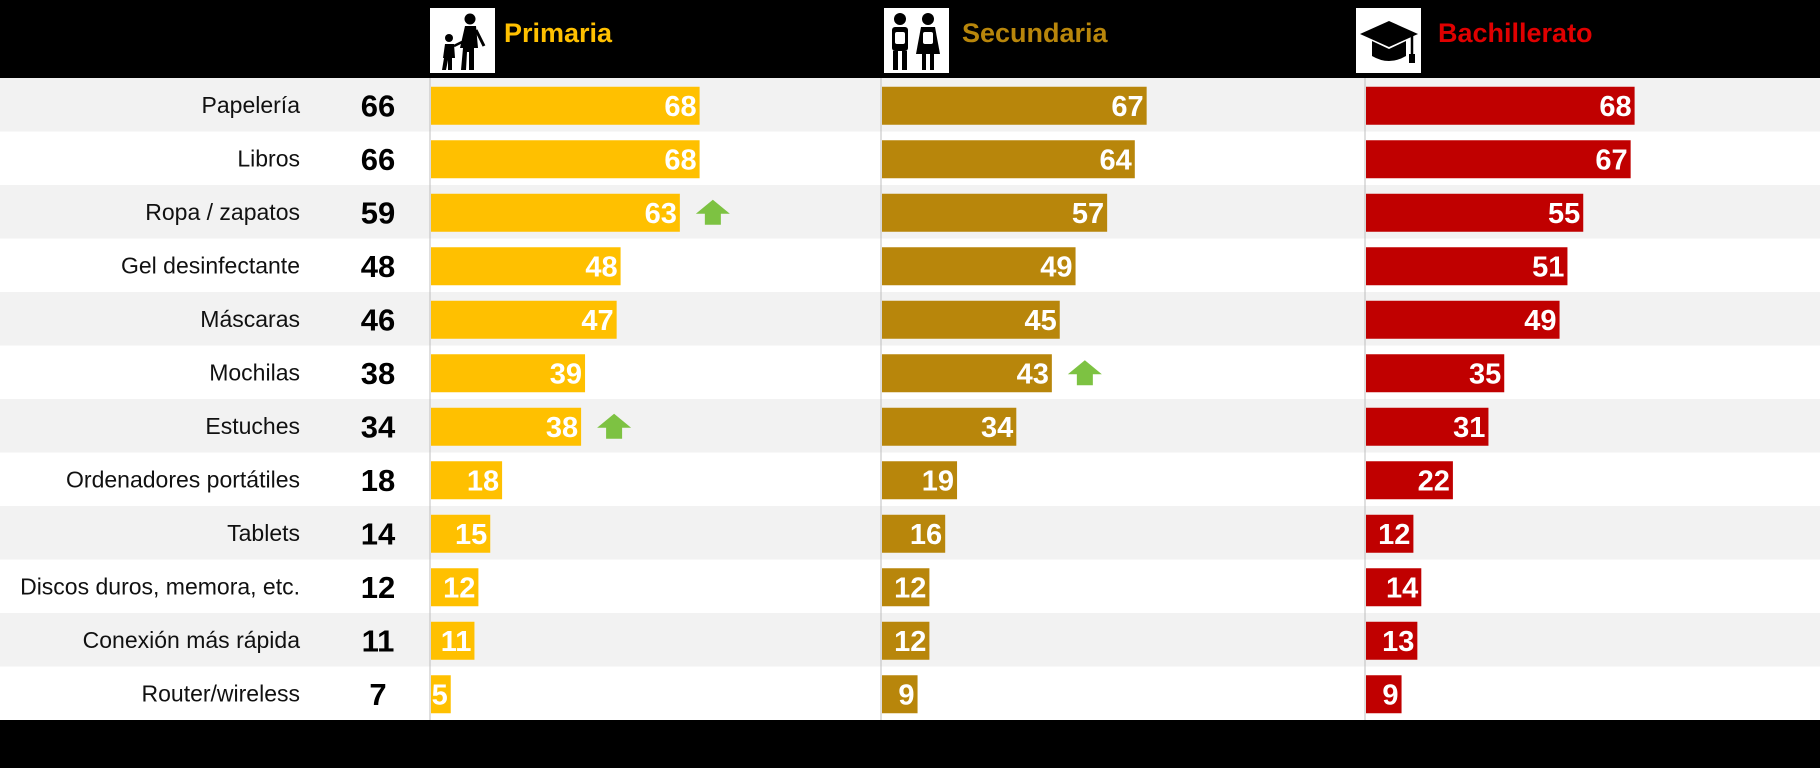  I want to click on total-value: 34, so click(378, 426).